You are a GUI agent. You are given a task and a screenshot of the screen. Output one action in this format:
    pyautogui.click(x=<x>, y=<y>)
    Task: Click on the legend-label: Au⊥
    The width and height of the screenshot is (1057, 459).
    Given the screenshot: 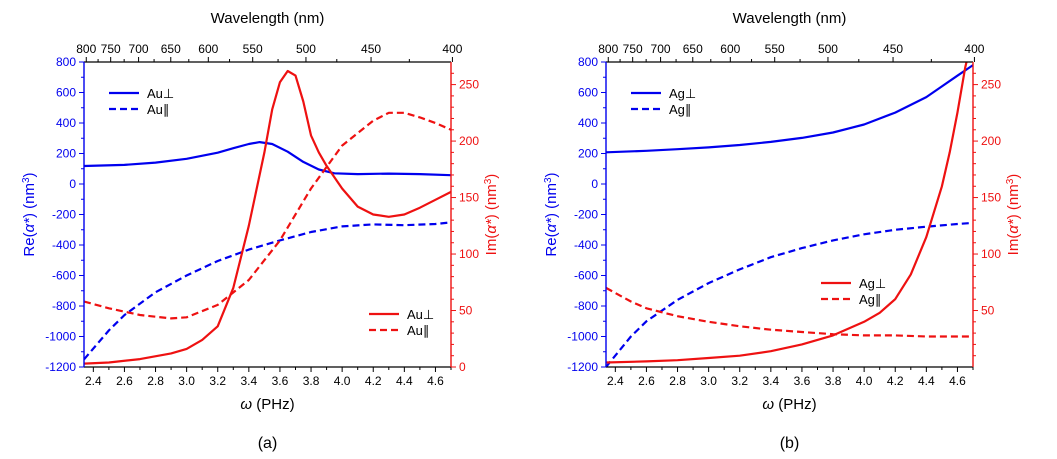 What is the action you would take?
    pyautogui.click(x=160, y=93)
    